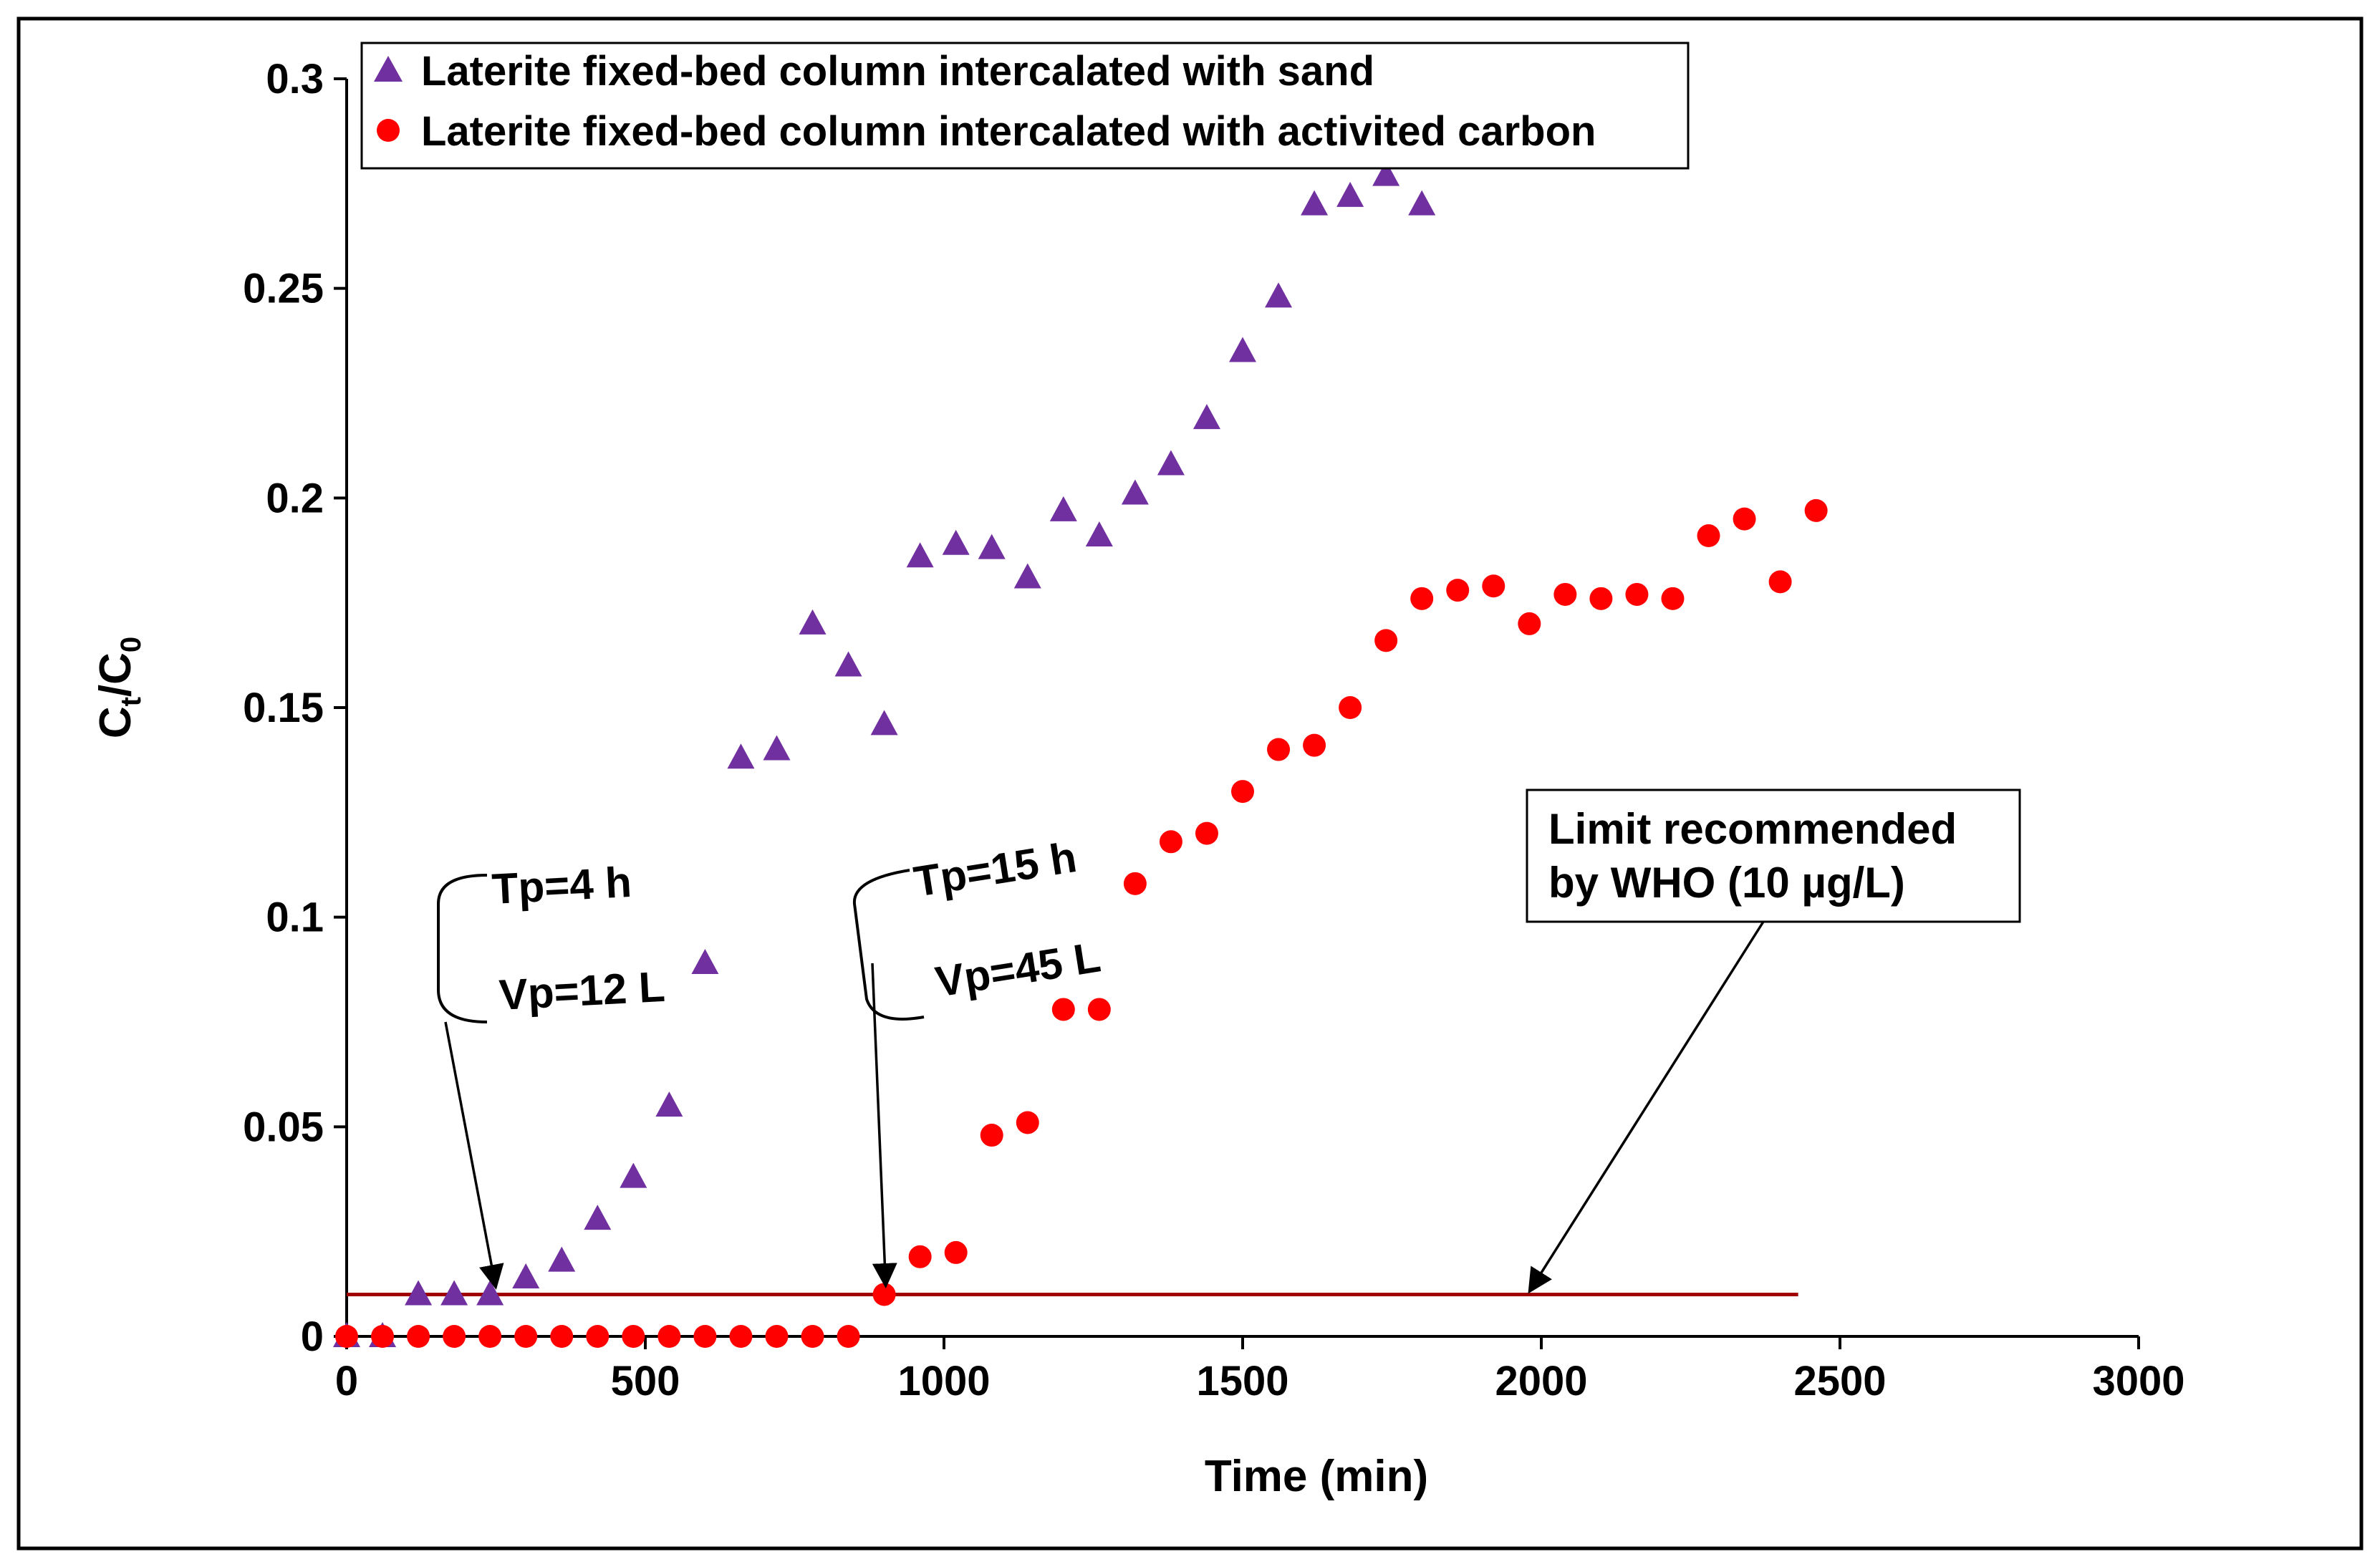  I want to click on who-limit-label-box, so click(1773, 856).